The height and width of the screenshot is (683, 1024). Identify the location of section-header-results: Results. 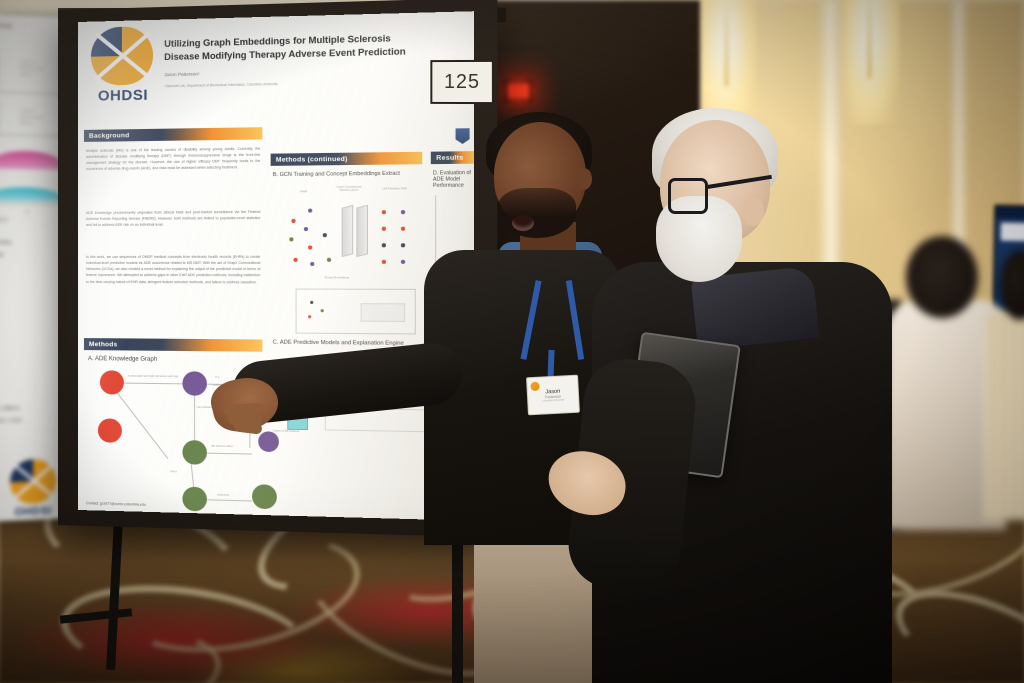
(452, 158).